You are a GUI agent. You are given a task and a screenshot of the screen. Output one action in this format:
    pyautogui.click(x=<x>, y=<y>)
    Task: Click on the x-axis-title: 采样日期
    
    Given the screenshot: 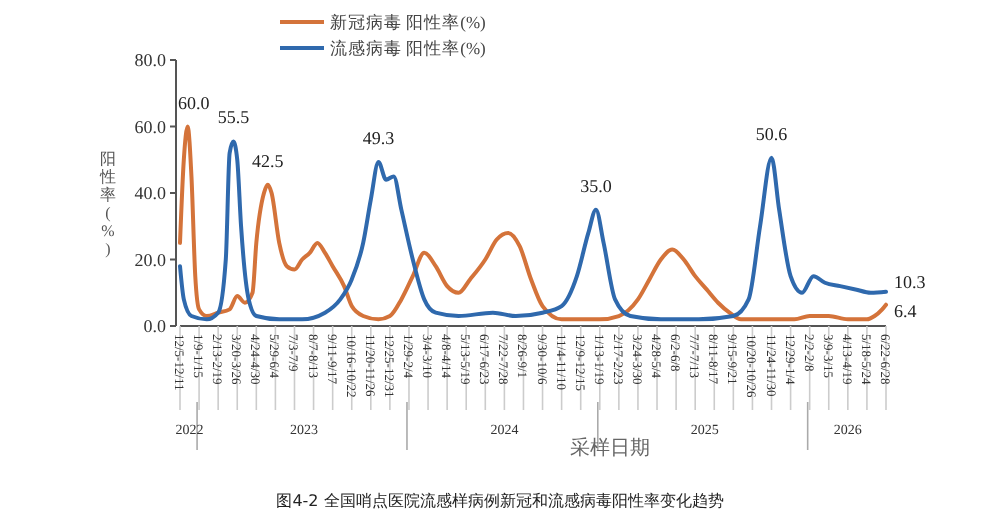 What is the action you would take?
    pyautogui.click(x=610, y=448)
    